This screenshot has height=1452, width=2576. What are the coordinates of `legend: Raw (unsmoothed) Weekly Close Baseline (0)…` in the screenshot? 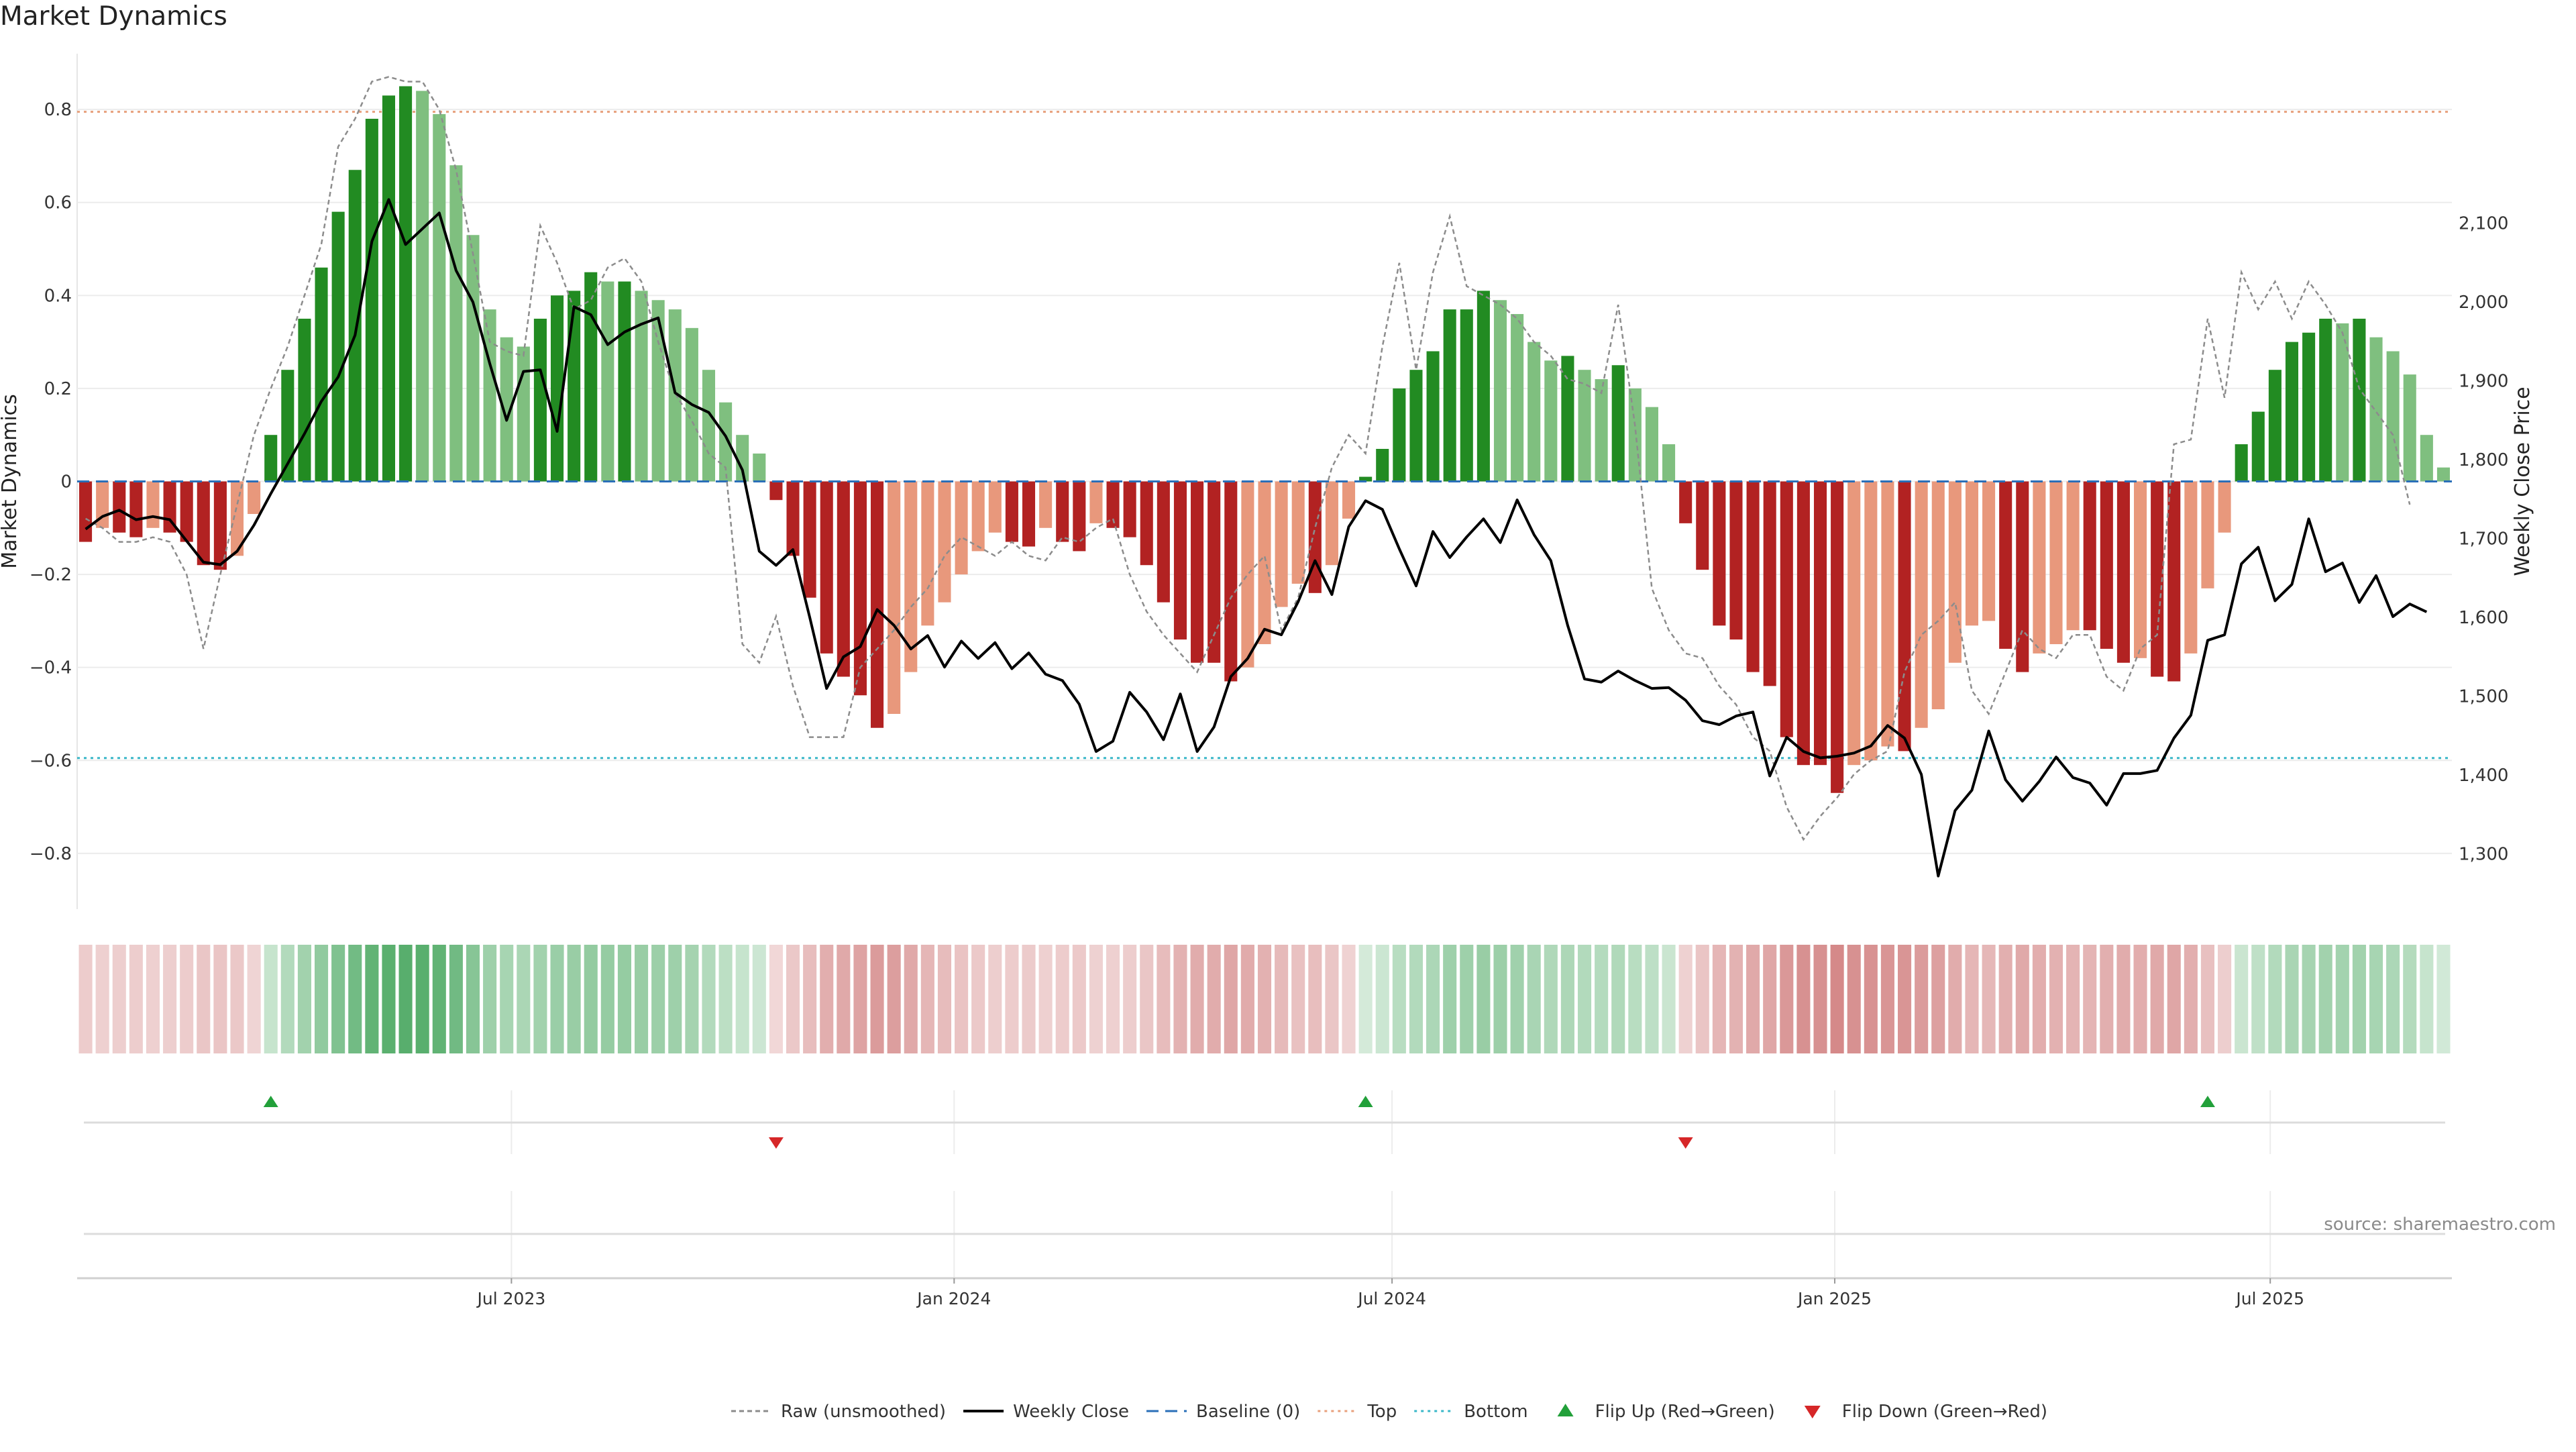 It's located at (1389, 1412).